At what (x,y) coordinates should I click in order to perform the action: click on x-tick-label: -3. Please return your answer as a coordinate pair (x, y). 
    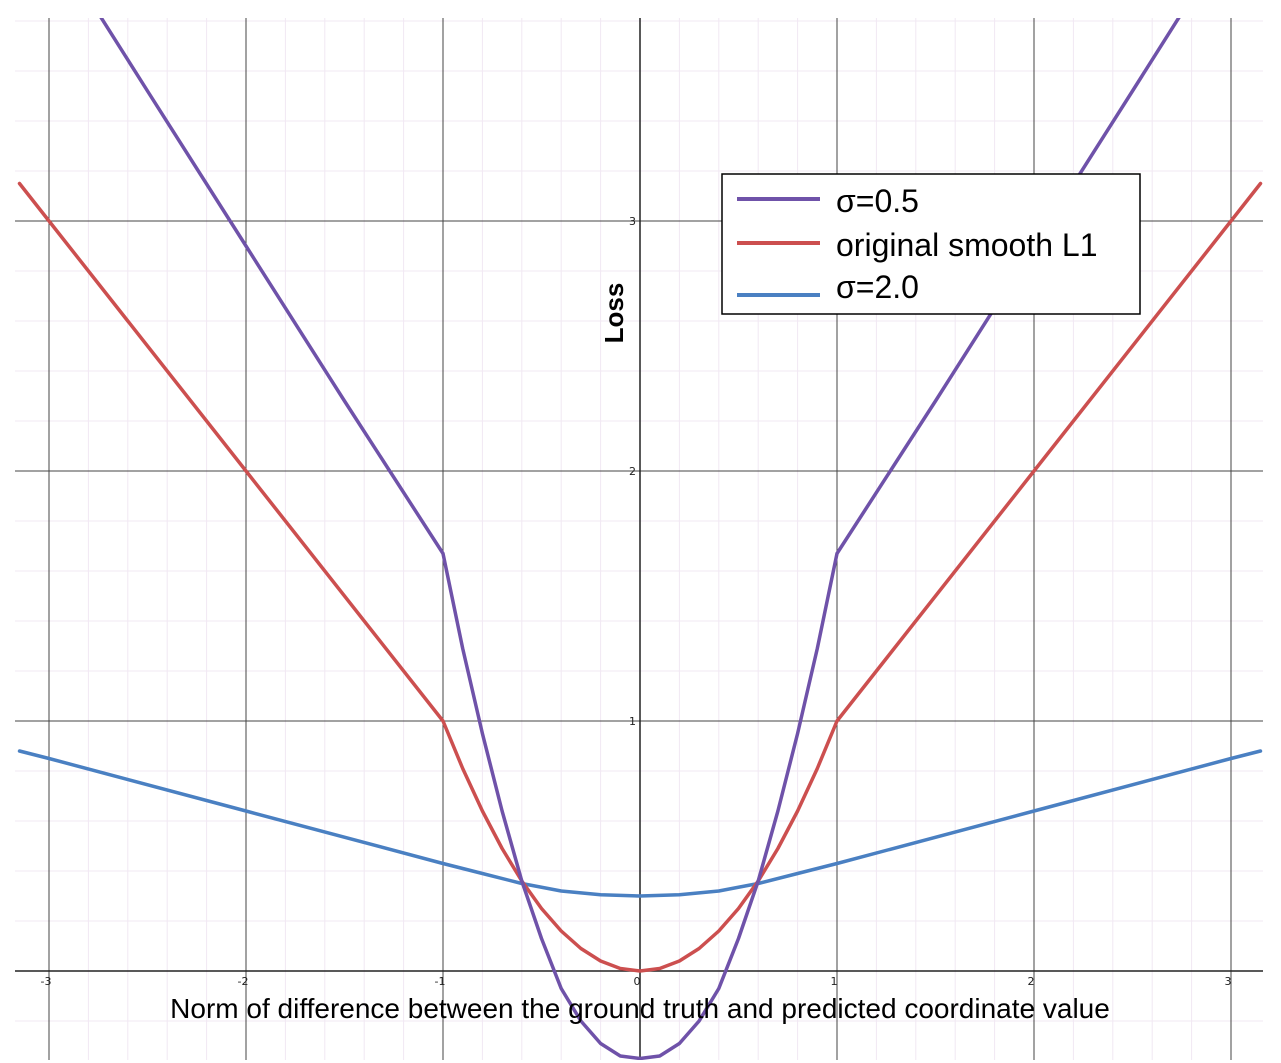
    Looking at the image, I should click on (46, 981).